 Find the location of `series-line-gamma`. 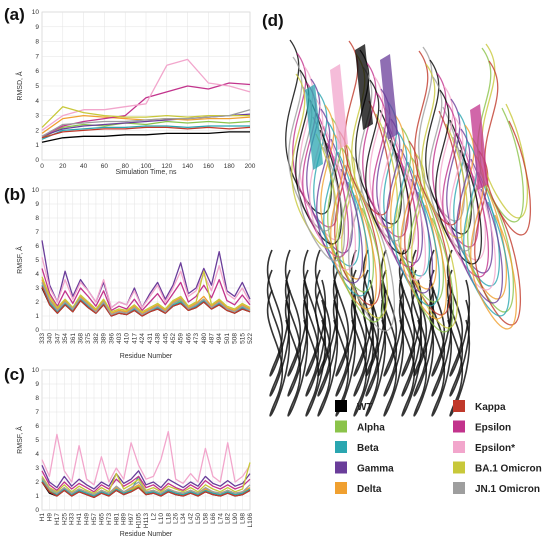

series-line-gamma is located at coordinates (146, 274).